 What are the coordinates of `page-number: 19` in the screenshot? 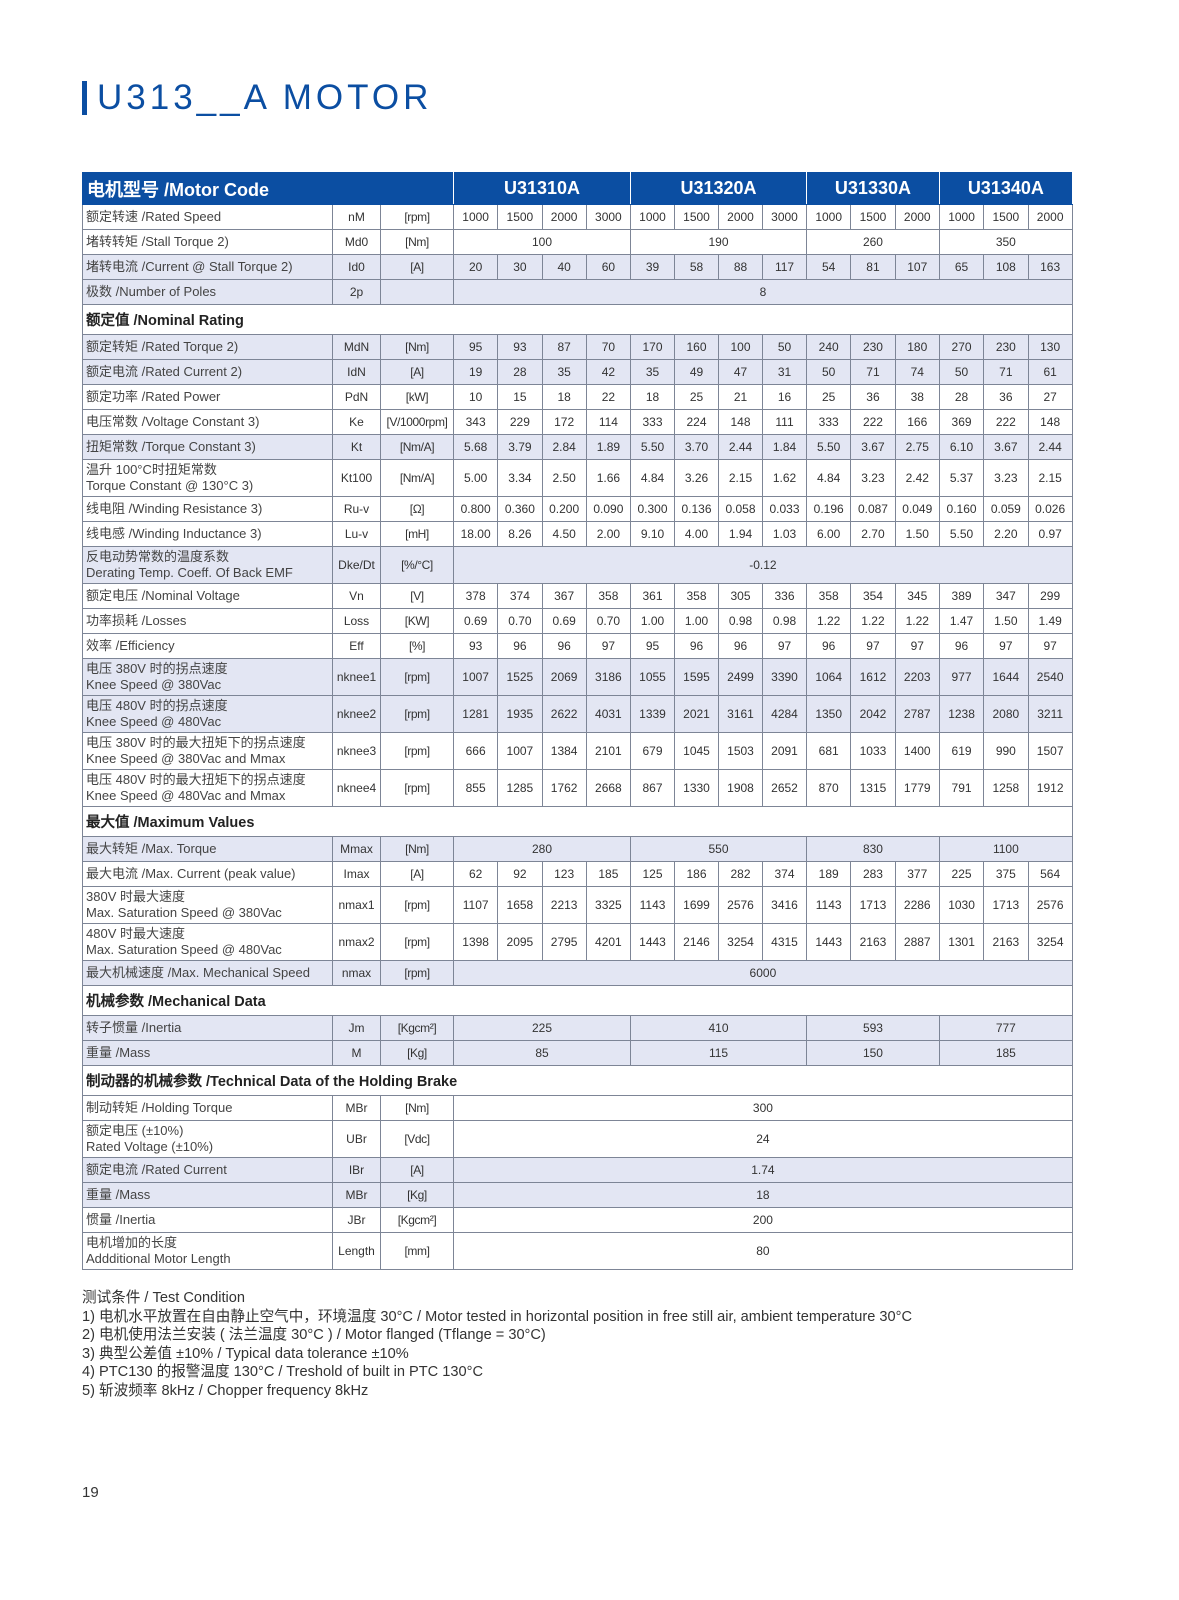 It's located at (90, 1492).